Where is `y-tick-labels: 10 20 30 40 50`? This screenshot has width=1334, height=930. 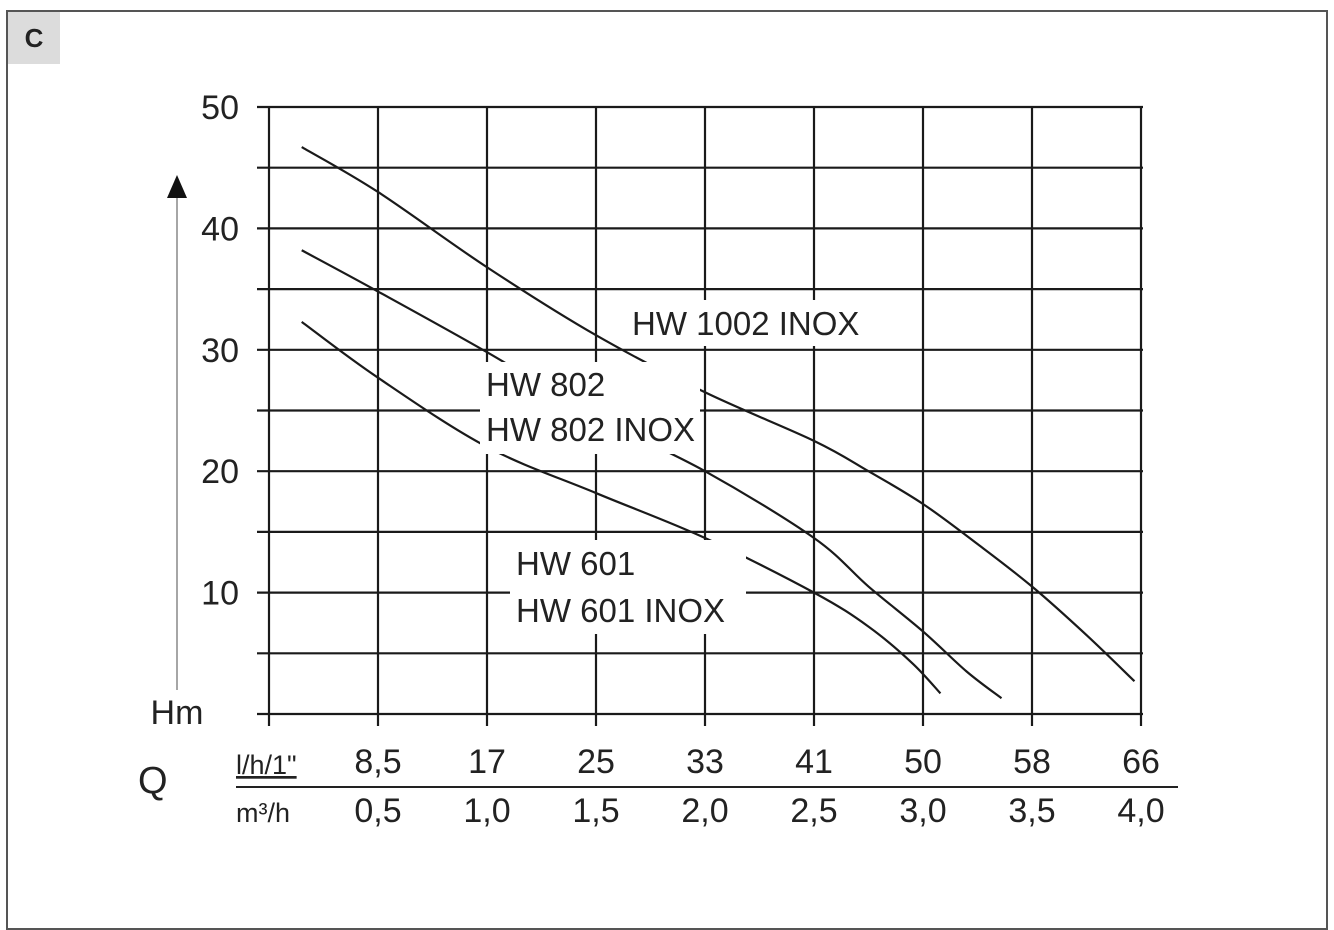 y-tick-labels: 10 20 30 40 50 is located at coordinates (220, 351).